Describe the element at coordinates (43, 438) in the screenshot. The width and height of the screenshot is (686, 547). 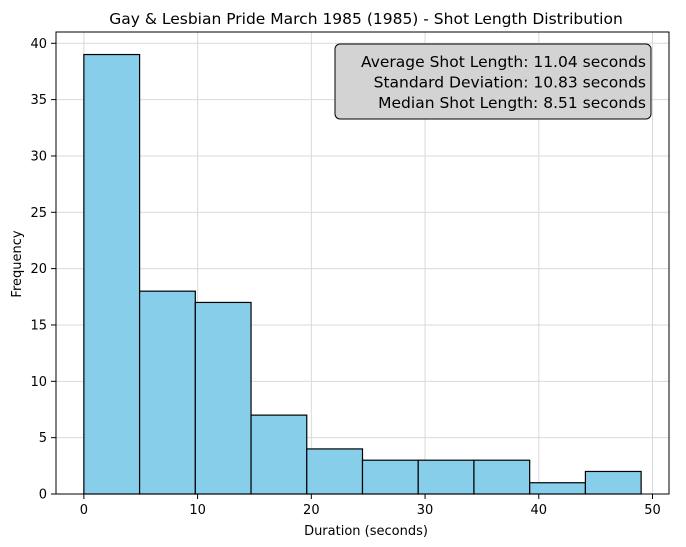
I see `y-tick-label: 5` at that location.